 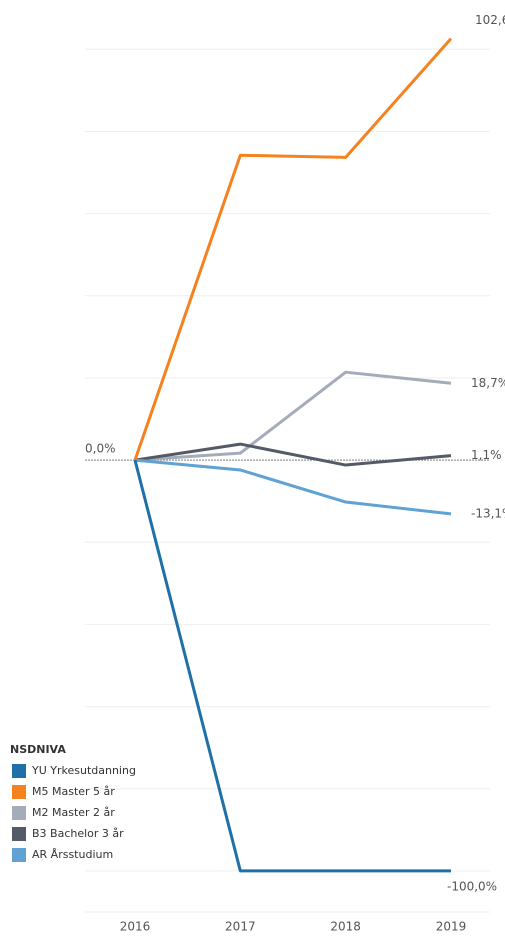 What do you see at coordinates (73, 791) in the screenshot?
I see `legend-label: M5 Master 5 år` at bounding box center [73, 791].